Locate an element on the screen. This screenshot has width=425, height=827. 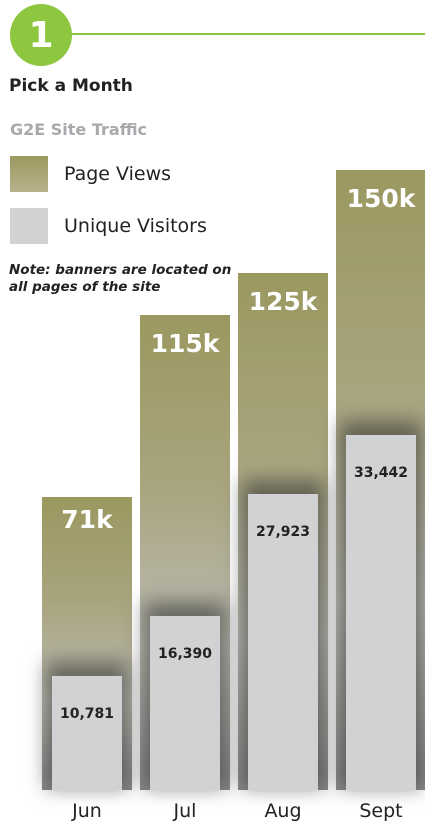
bar-label-page-views-aug: 125k is located at coordinates (283, 302).